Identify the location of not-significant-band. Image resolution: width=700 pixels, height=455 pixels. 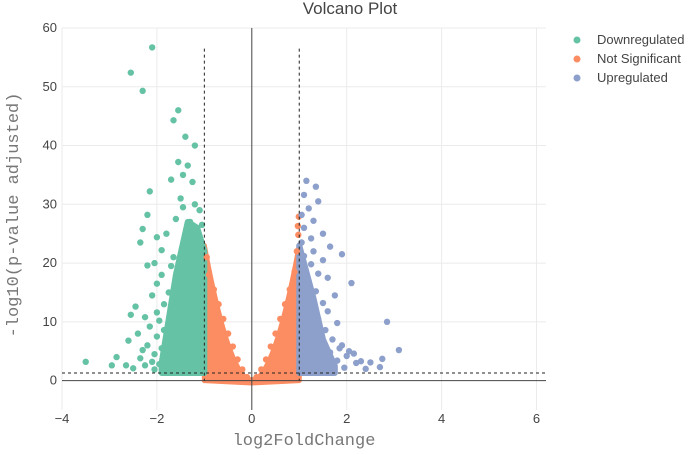
(248, 302).